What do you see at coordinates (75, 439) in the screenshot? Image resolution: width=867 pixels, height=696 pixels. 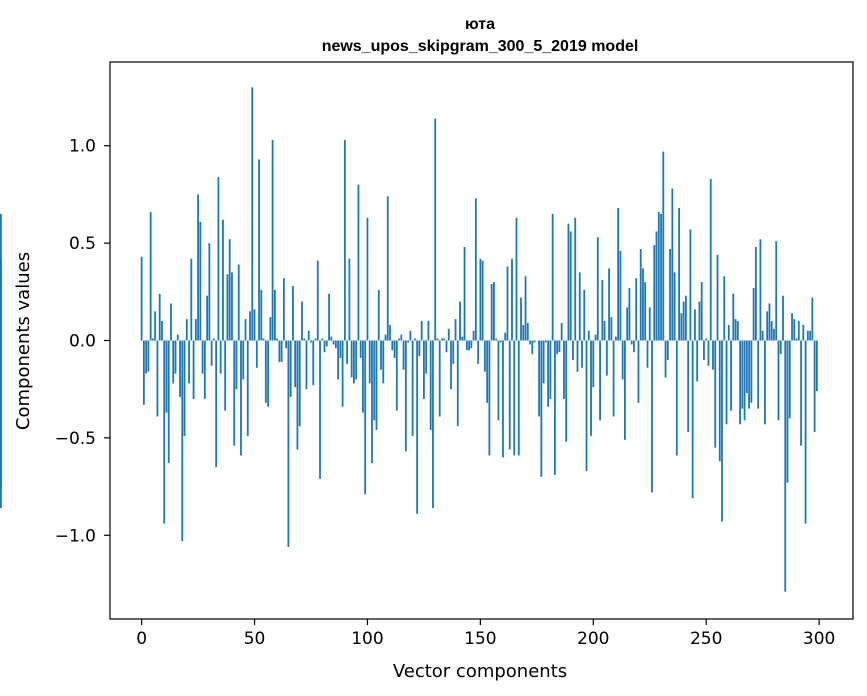 I see `y-tick-label: −0.5` at bounding box center [75, 439].